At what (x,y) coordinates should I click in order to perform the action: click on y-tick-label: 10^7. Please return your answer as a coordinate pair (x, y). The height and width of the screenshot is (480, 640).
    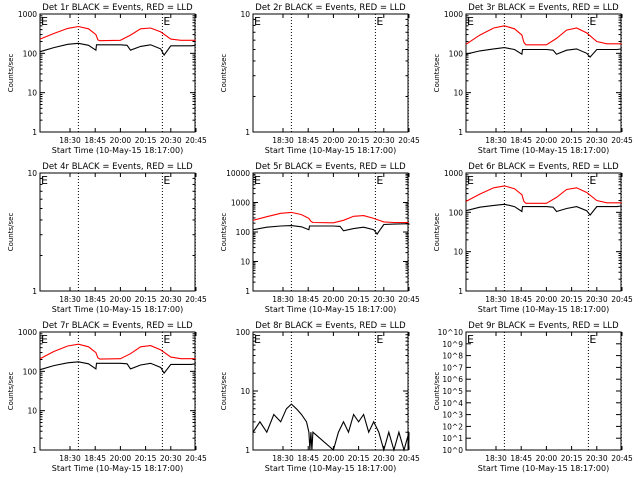
    Looking at the image, I should click on (452, 367).